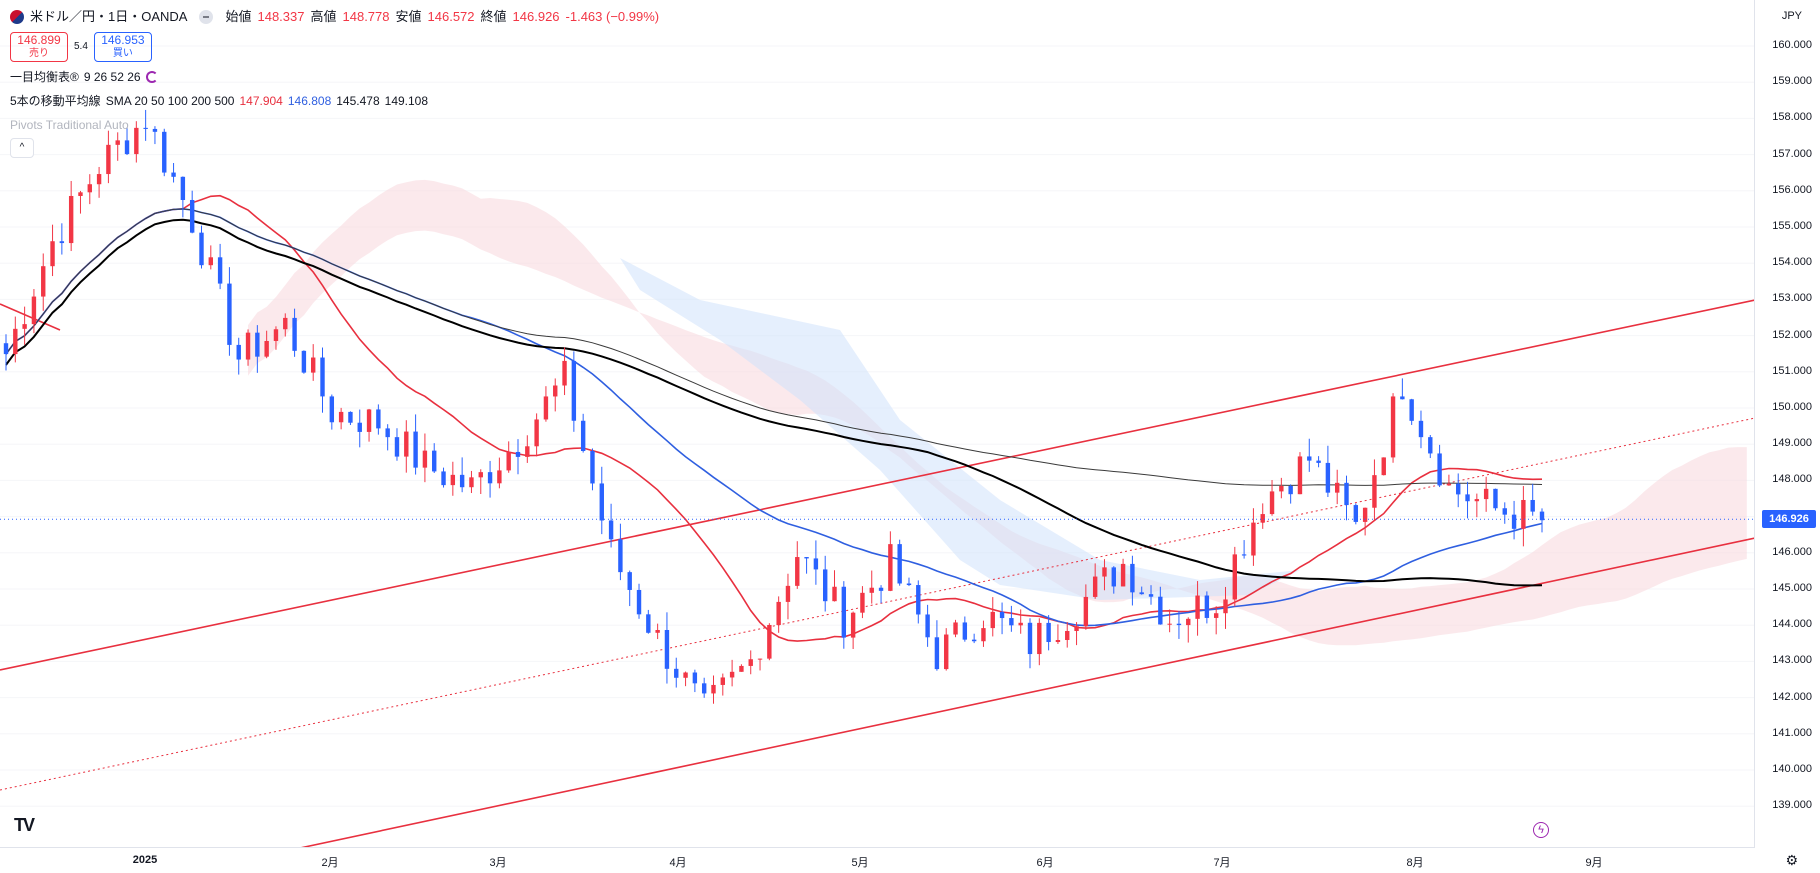 This screenshot has width=1820, height=873. Describe the element at coordinates (261, 101) in the screenshot. I see `ma-value-20: 147.904` at that location.